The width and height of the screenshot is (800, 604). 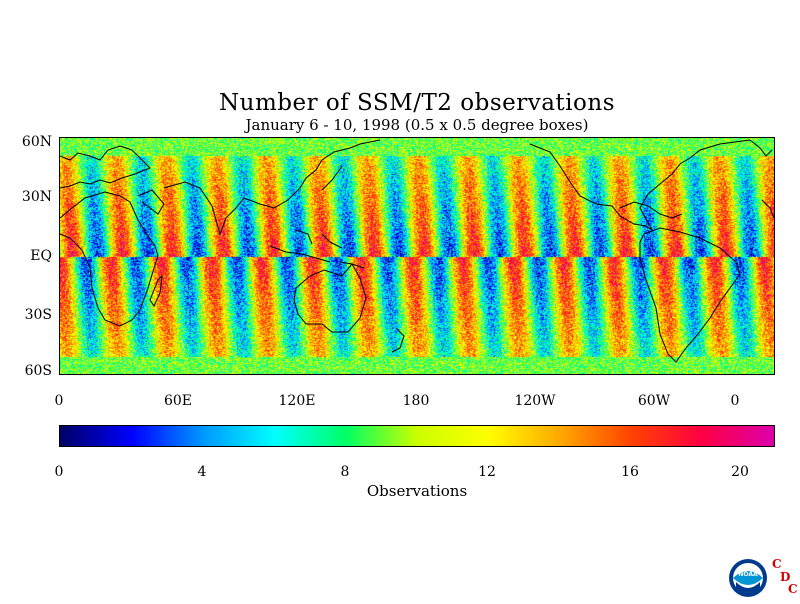 I want to click on coast-caribbean, so click(x=651, y=210).